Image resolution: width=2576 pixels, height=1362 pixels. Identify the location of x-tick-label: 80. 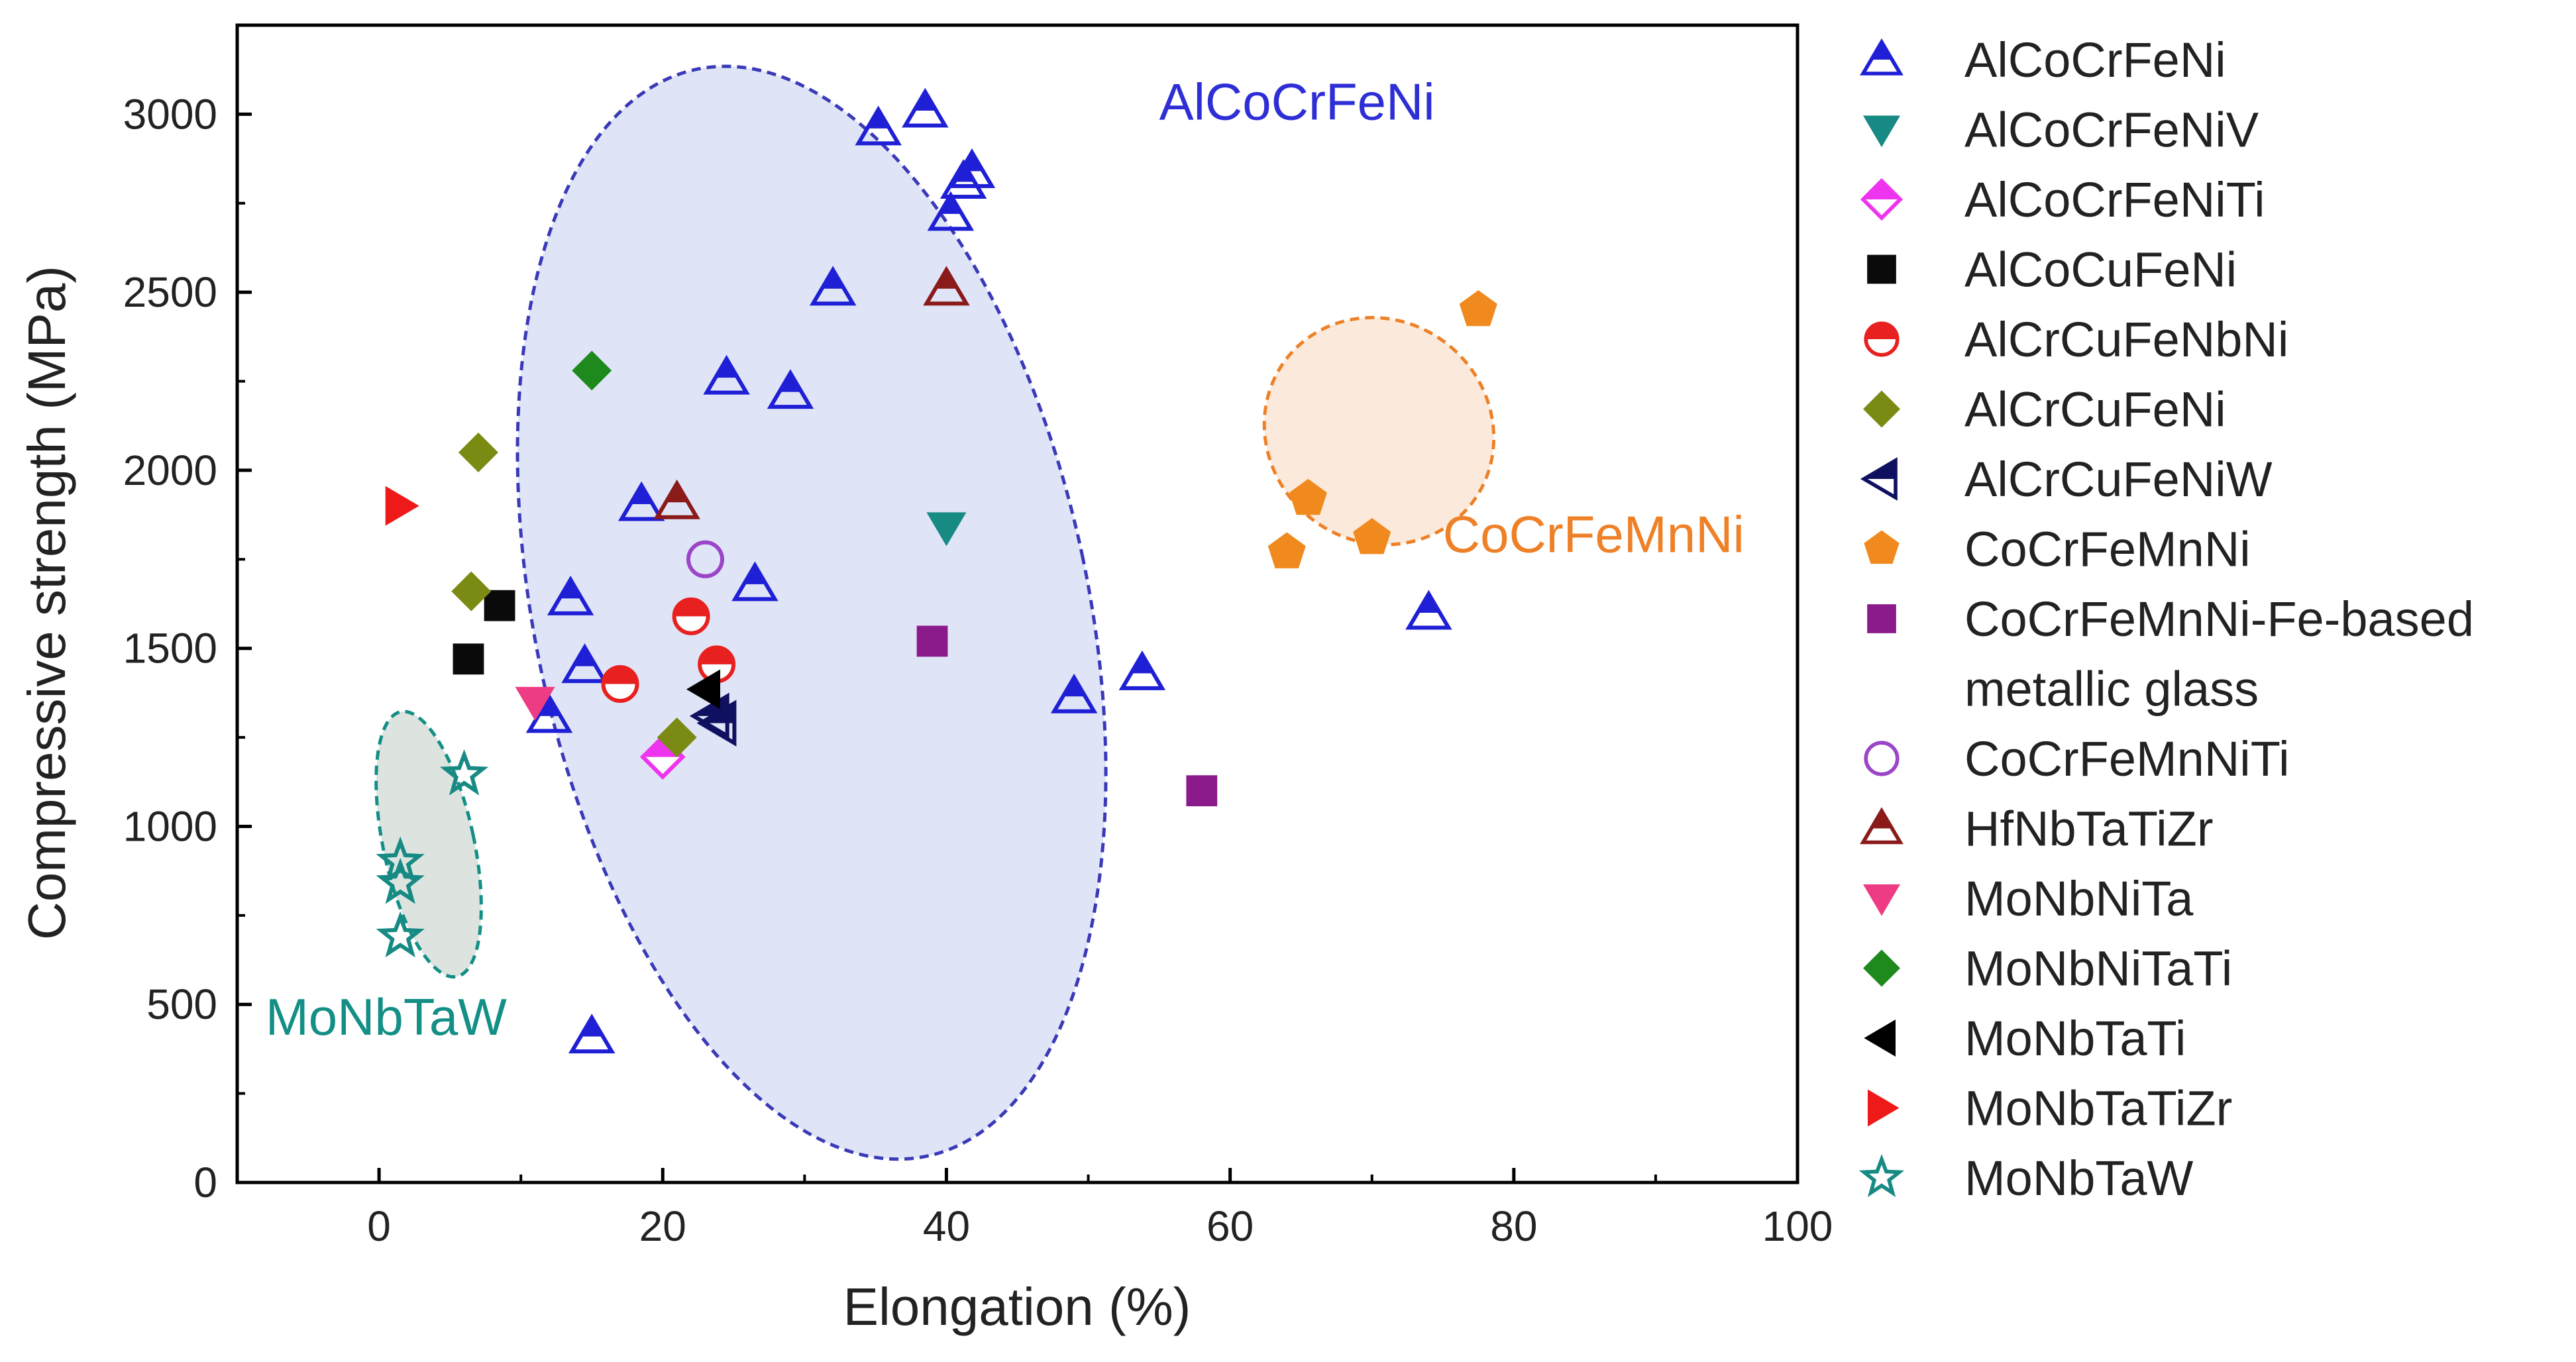
(1513, 1226).